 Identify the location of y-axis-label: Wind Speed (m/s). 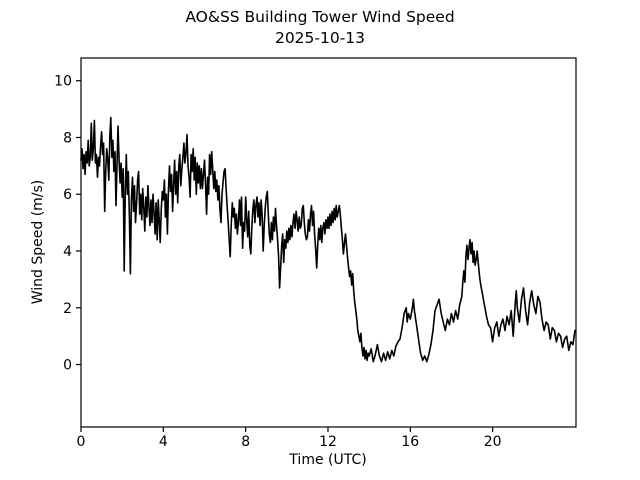
(38, 242).